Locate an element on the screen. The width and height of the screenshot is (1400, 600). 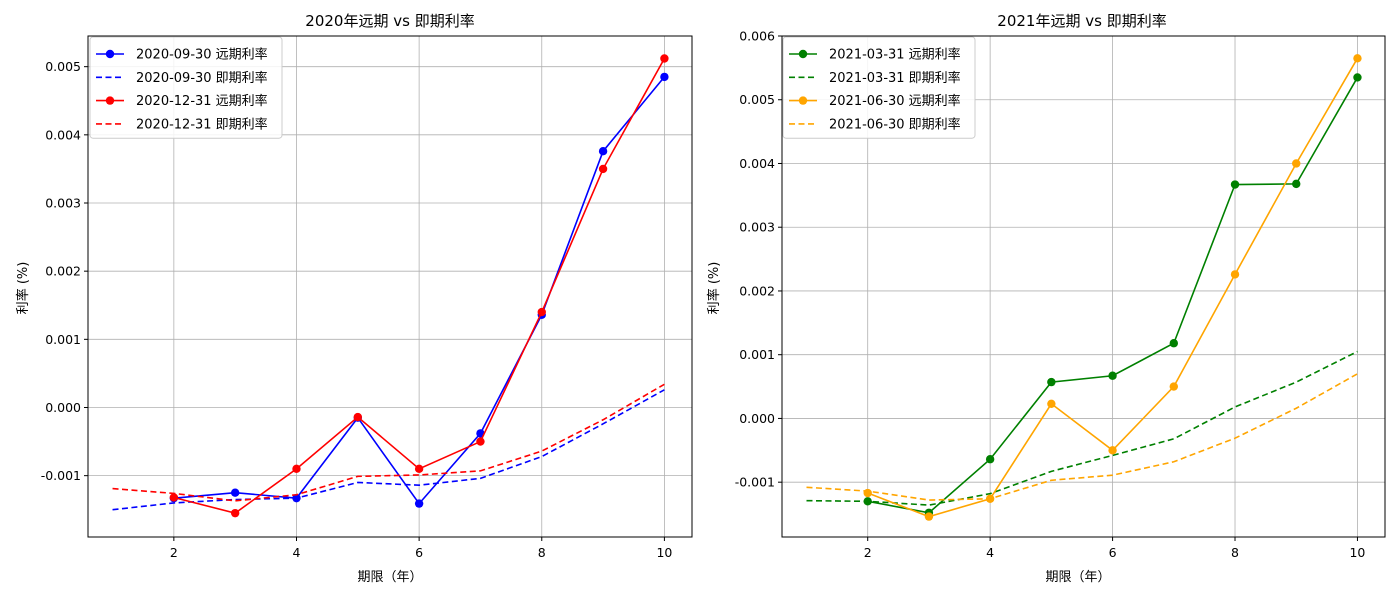
legend-label: 2021-06-30 即期利率 is located at coordinates (895, 124).